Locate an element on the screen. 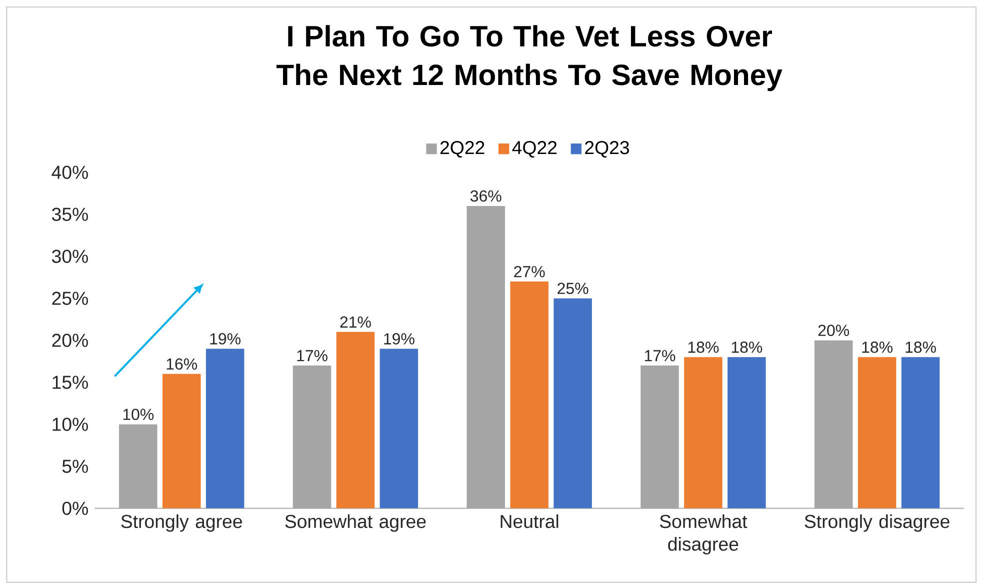 The width and height of the screenshot is (992, 583). y-tick-label: 10% is located at coordinates (70, 424).